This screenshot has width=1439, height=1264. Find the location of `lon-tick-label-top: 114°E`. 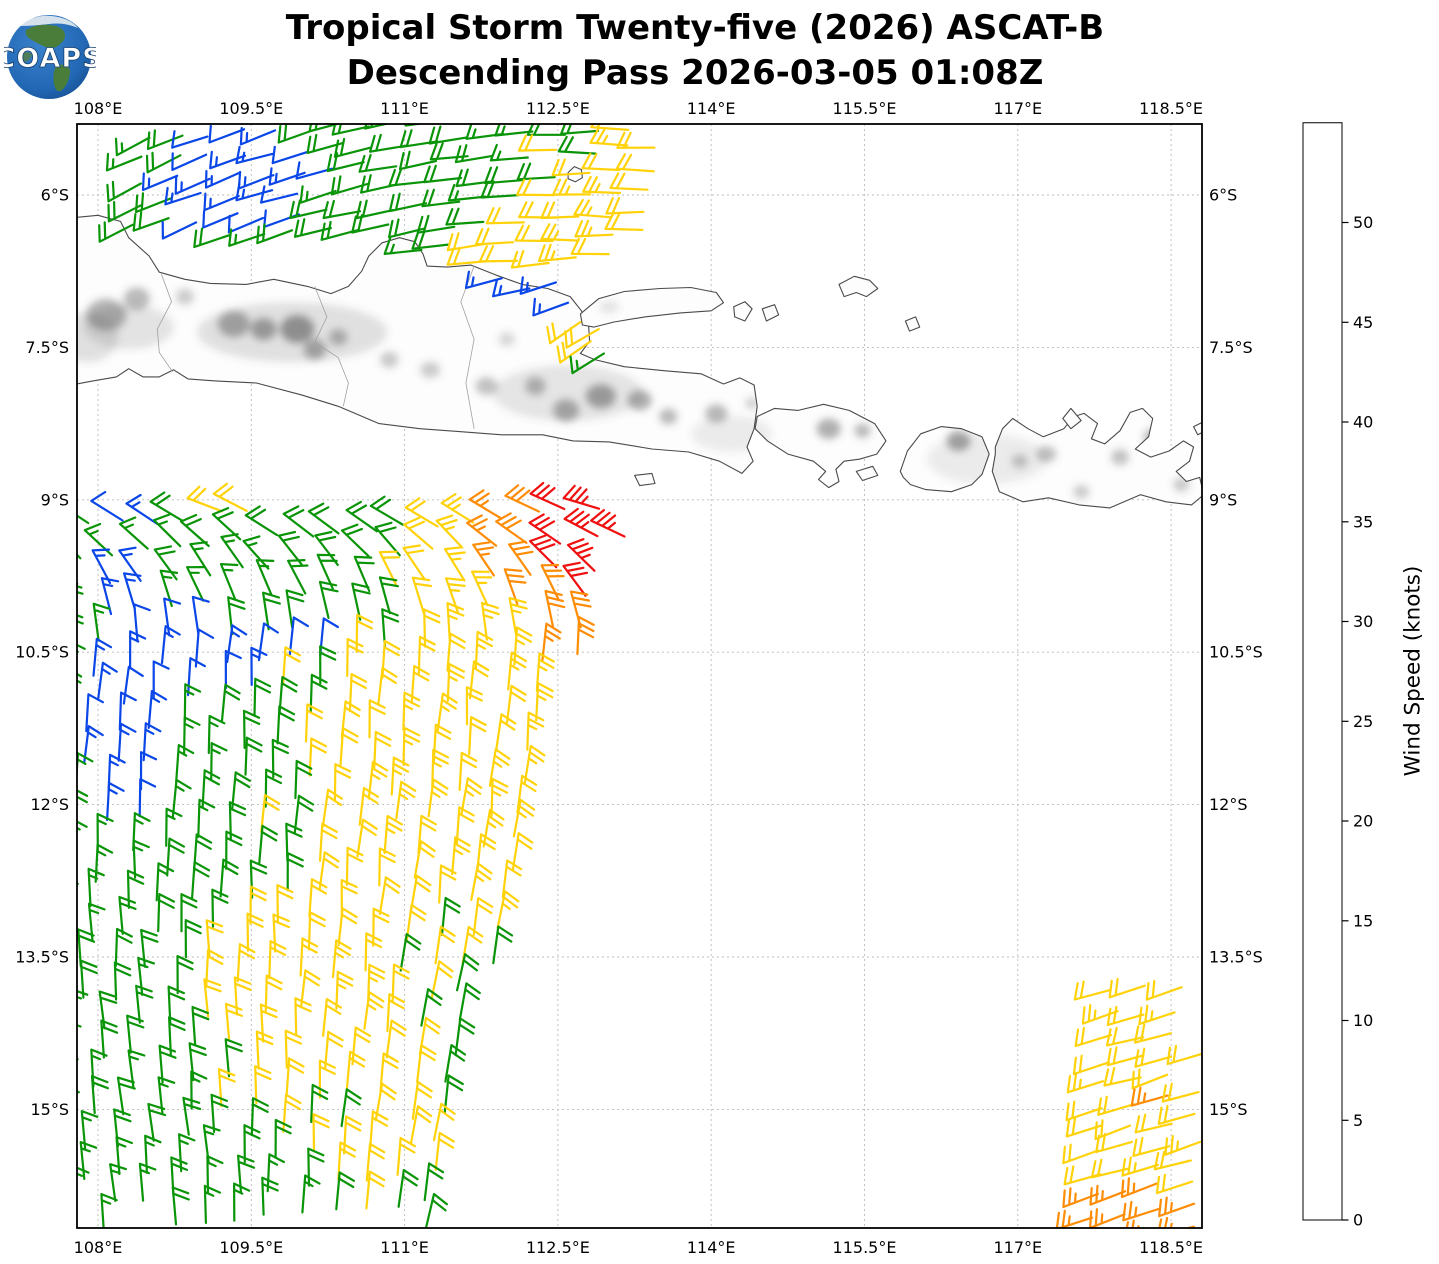

lon-tick-label-top: 114°E is located at coordinates (711, 108).